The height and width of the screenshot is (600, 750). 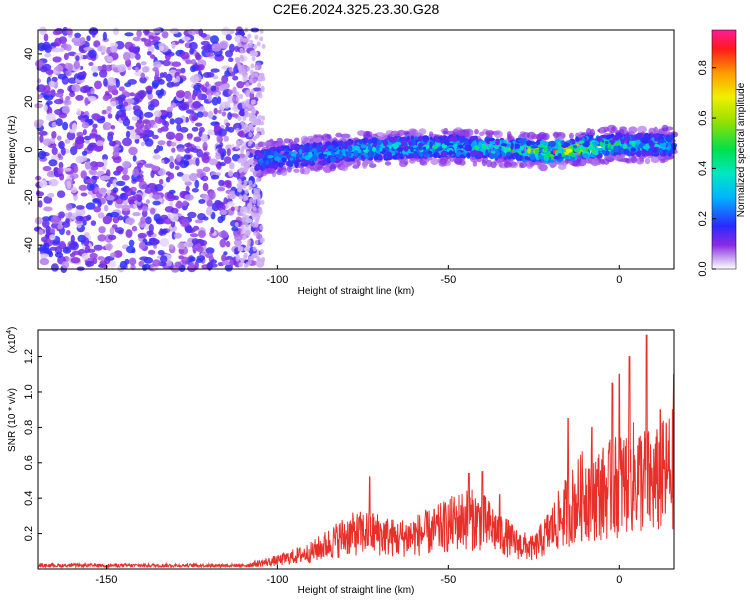 What do you see at coordinates (358, 575) in the screenshot?
I see `snr-x-ticks: -150 -100 -50 0` at bounding box center [358, 575].